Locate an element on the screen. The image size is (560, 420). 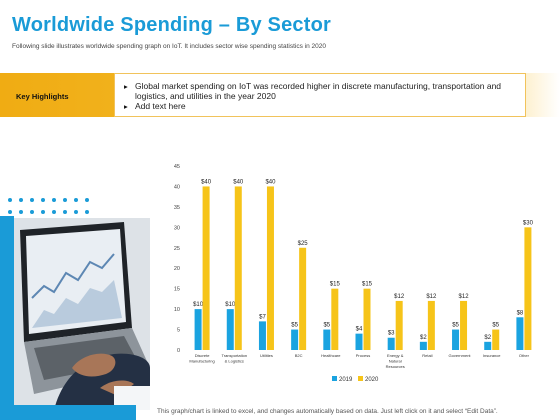
x-tick-label: Healthcare is located at coordinates (331, 355).